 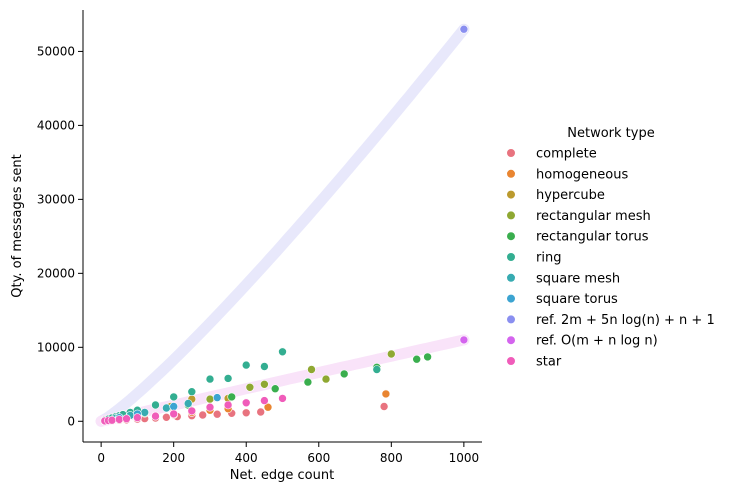 I want to click on x-axis-label: Net. edge count, so click(x=282, y=475).